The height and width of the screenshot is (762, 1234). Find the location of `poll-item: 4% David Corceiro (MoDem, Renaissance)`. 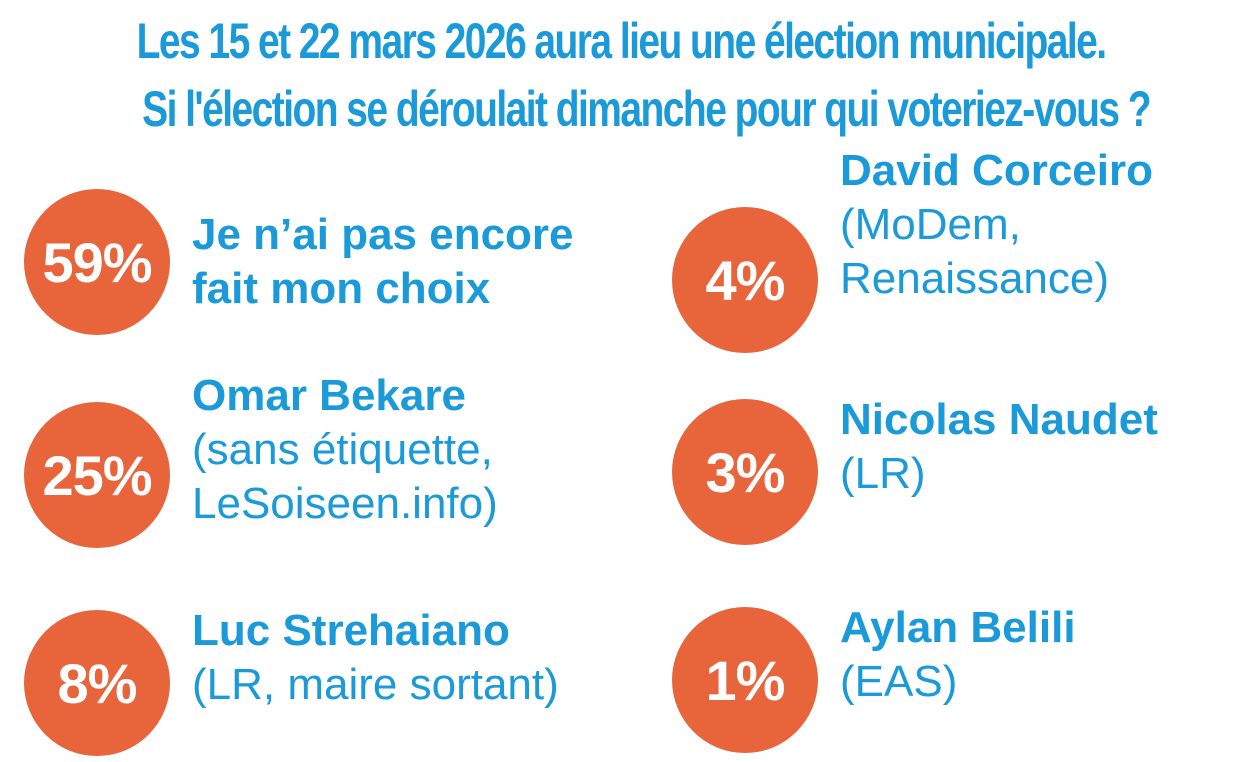

poll-item: 4% David Corceiro (MoDem, Renaissance) is located at coordinates (912, 253).